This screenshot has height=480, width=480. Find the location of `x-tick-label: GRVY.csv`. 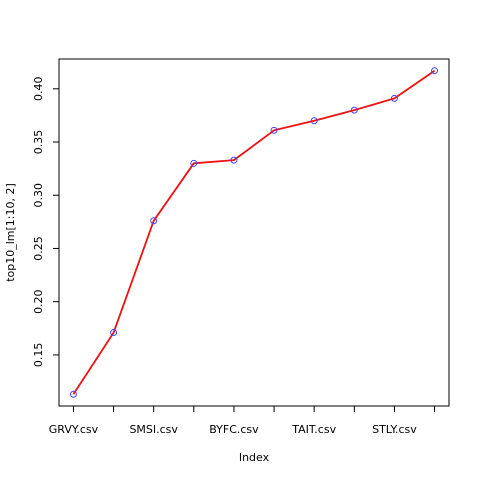

x-tick-label: GRVY.csv is located at coordinates (74, 429).